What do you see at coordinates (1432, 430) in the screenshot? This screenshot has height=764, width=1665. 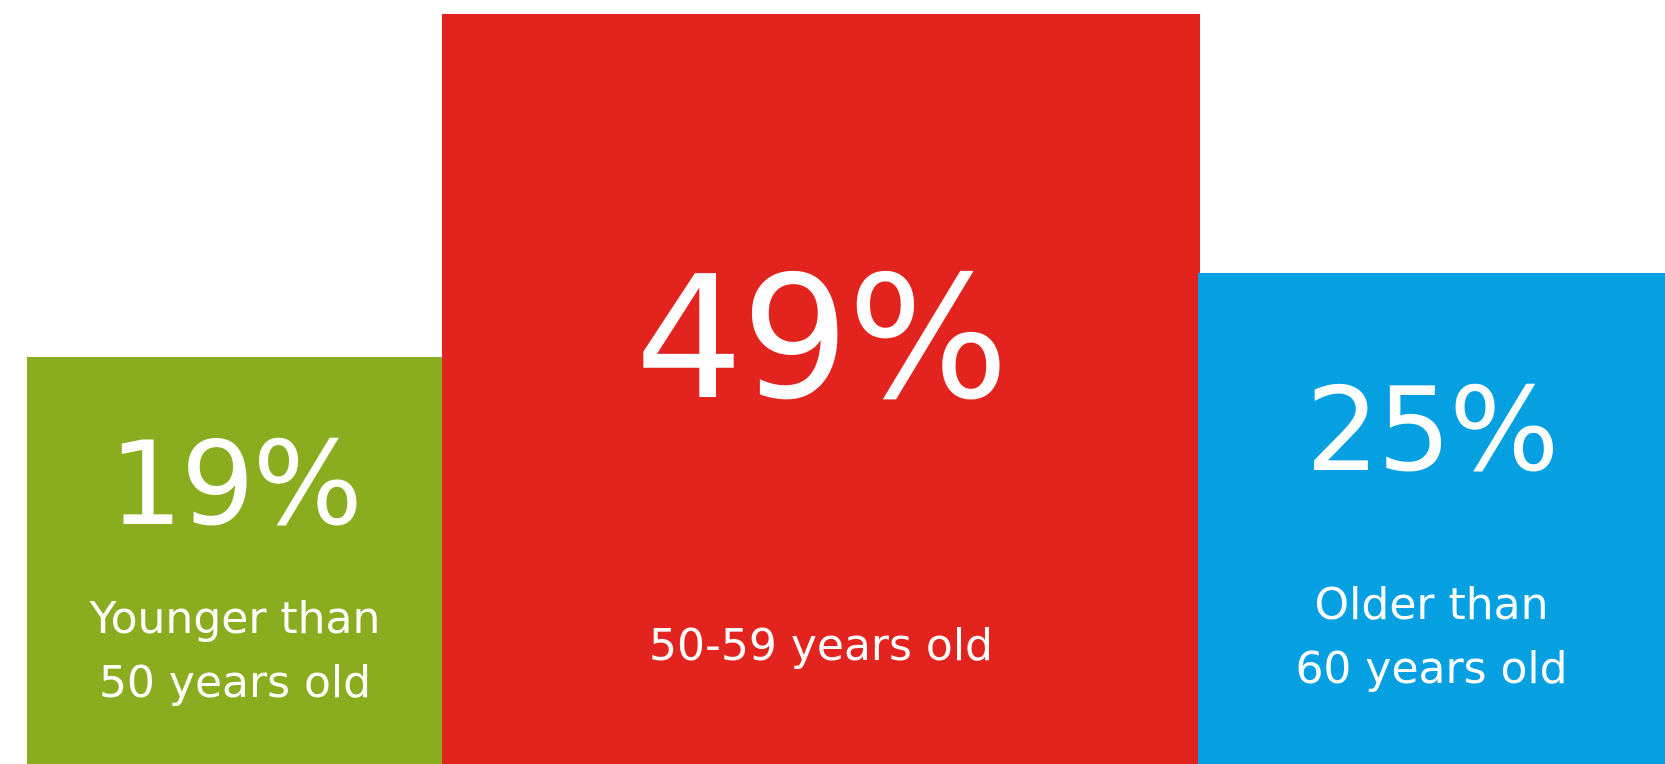 I see `value-label-older-than-60: 25%` at bounding box center [1432, 430].